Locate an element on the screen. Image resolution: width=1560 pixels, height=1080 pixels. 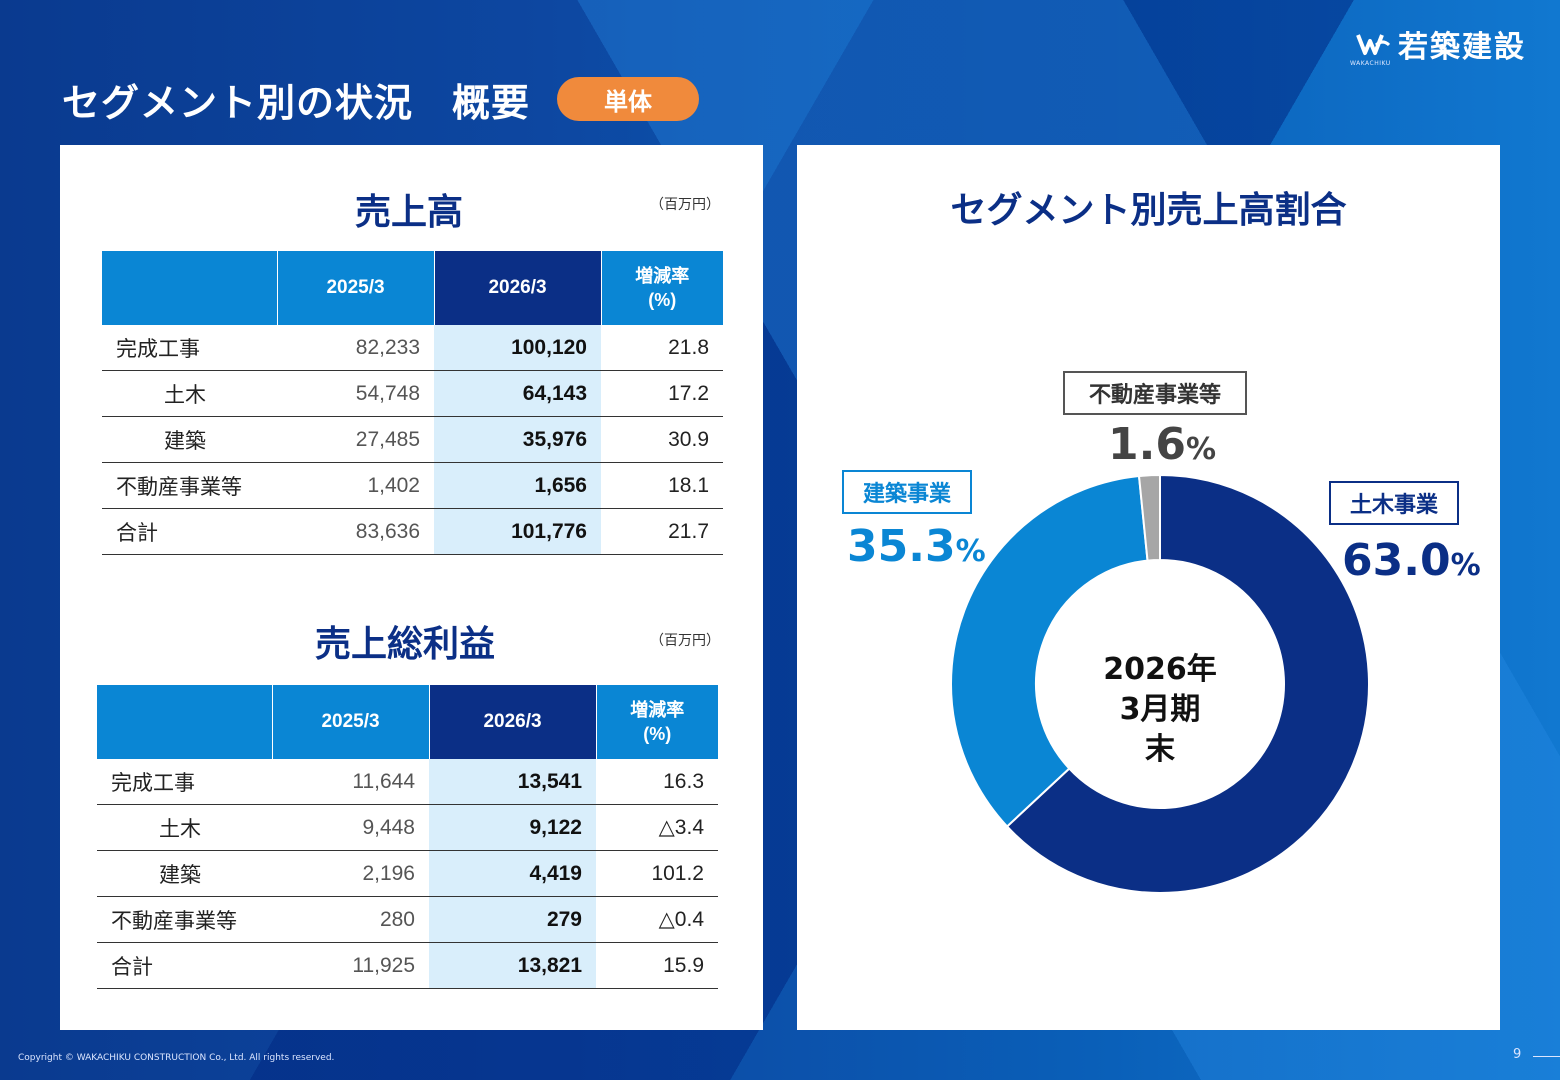
table-row: 合計 11,925 13,821 15.9 is located at coordinates (407, 965).